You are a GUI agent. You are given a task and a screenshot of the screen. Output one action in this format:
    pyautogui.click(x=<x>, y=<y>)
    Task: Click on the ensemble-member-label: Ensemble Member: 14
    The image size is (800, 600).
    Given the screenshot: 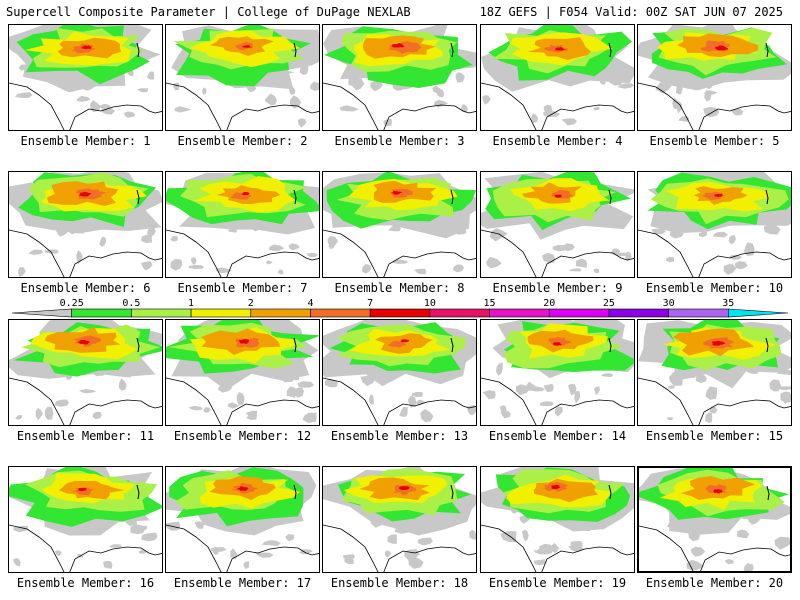 What is the action you would take?
    pyautogui.click(x=557, y=436)
    